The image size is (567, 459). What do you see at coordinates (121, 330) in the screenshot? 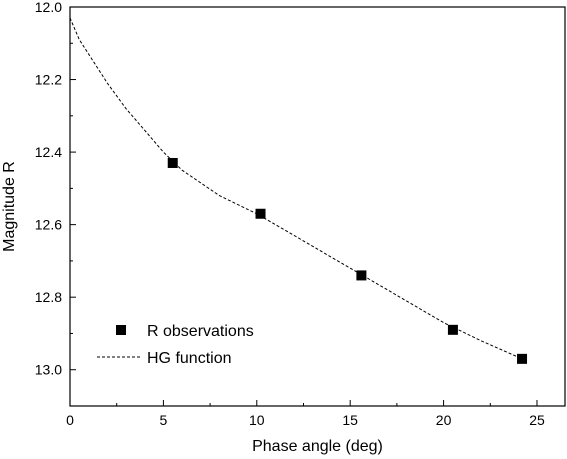
I see `legend-marker-square` at bounding box center [121, 330].